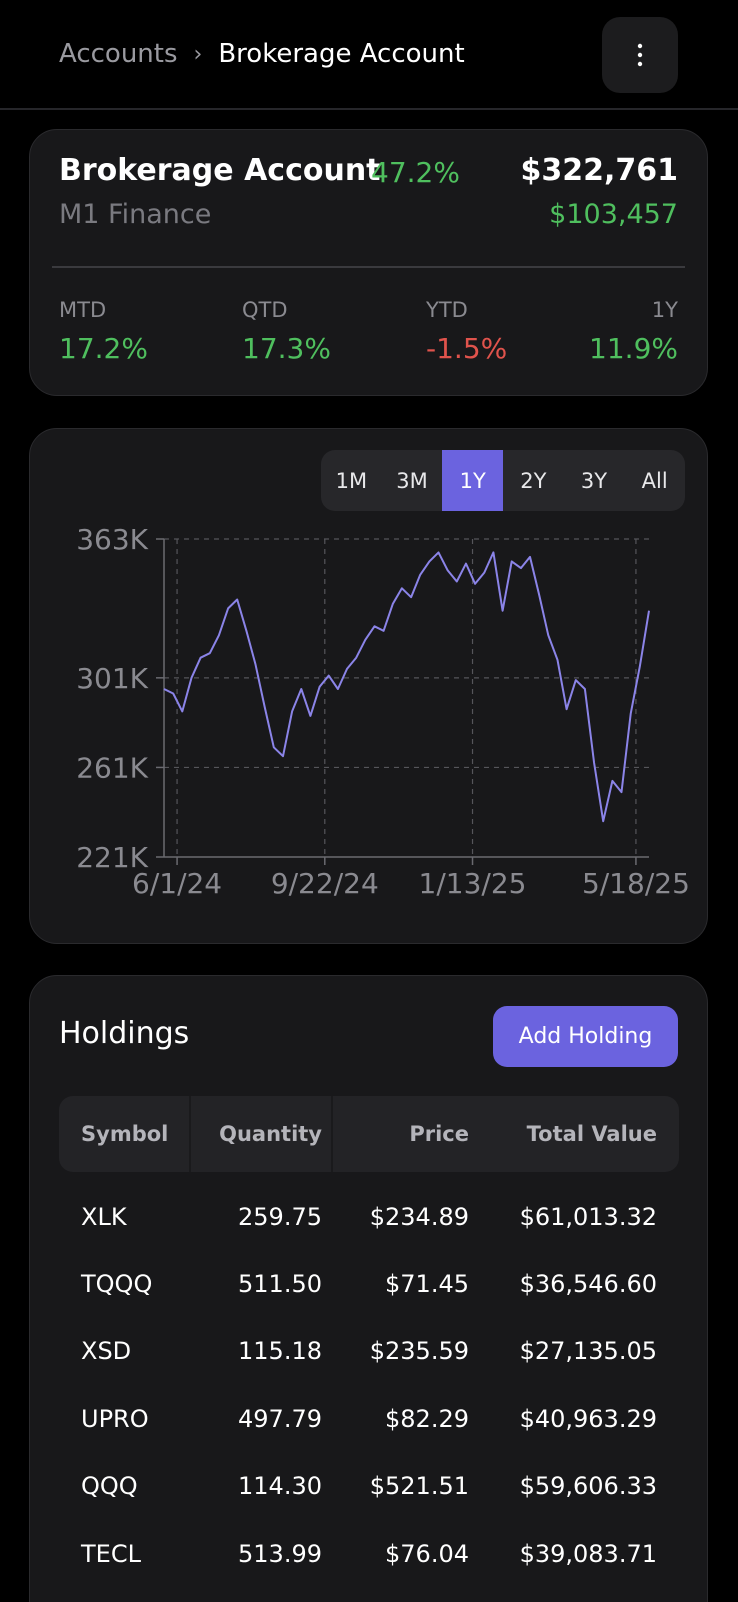  I want to click on cell-symbol: XLK, so click(104, 1217).